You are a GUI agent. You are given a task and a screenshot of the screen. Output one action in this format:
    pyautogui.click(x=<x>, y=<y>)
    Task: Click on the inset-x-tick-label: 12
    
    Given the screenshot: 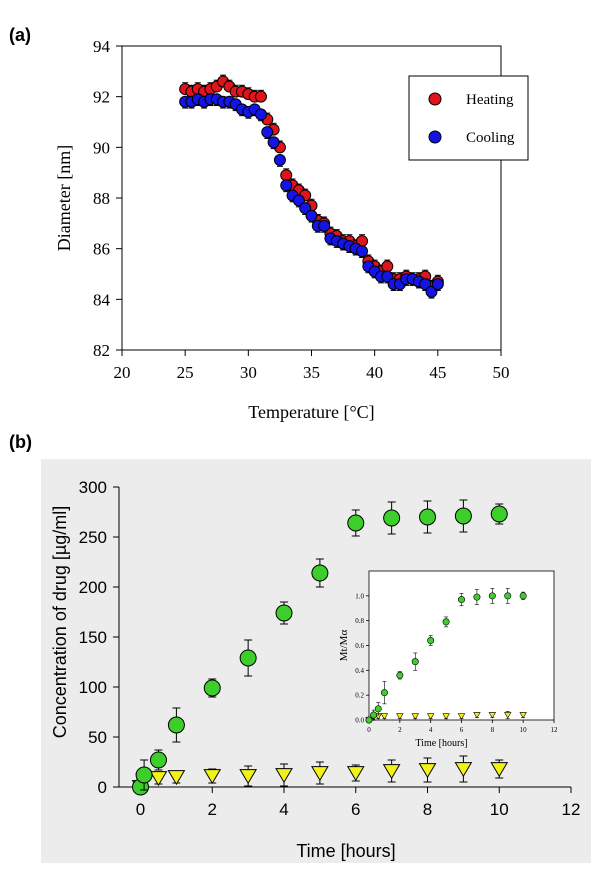 What is the action you would take?
    pyautogui.click(x=555, y=730)
    